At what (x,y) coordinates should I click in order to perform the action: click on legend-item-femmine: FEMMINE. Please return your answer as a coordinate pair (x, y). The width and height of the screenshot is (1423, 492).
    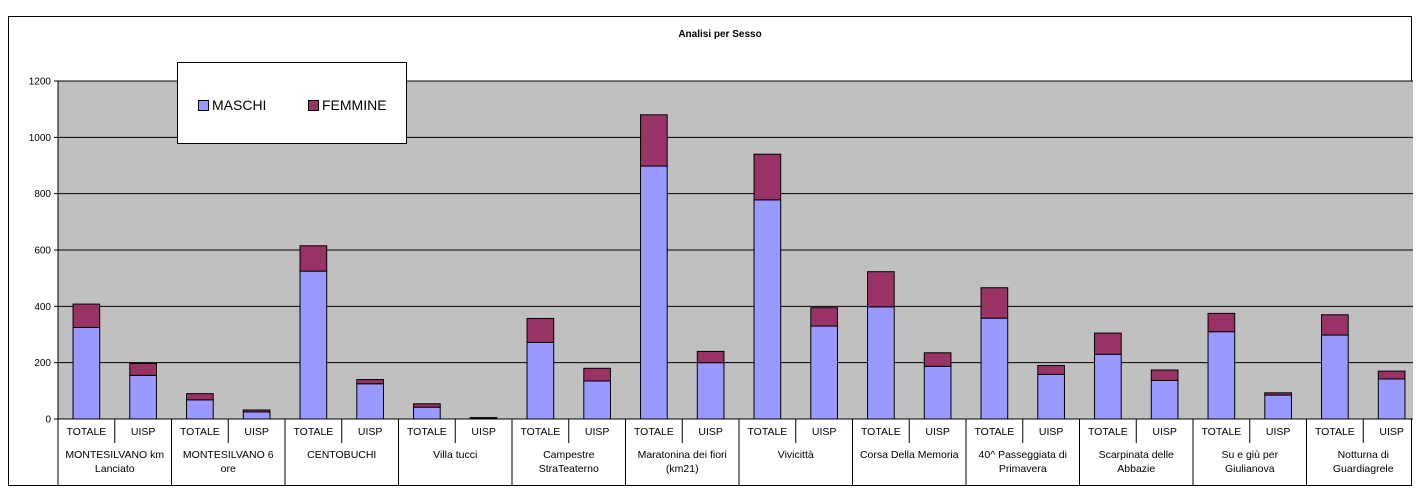
    Looking at the image, I should click on (347, 105).